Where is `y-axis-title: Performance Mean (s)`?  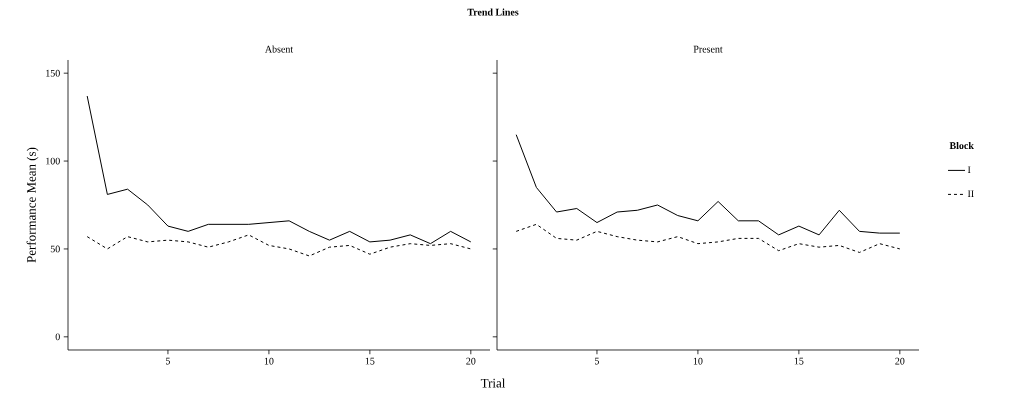
y-axis-title: Performance Mean (s) is located at coordinates (32, 205).